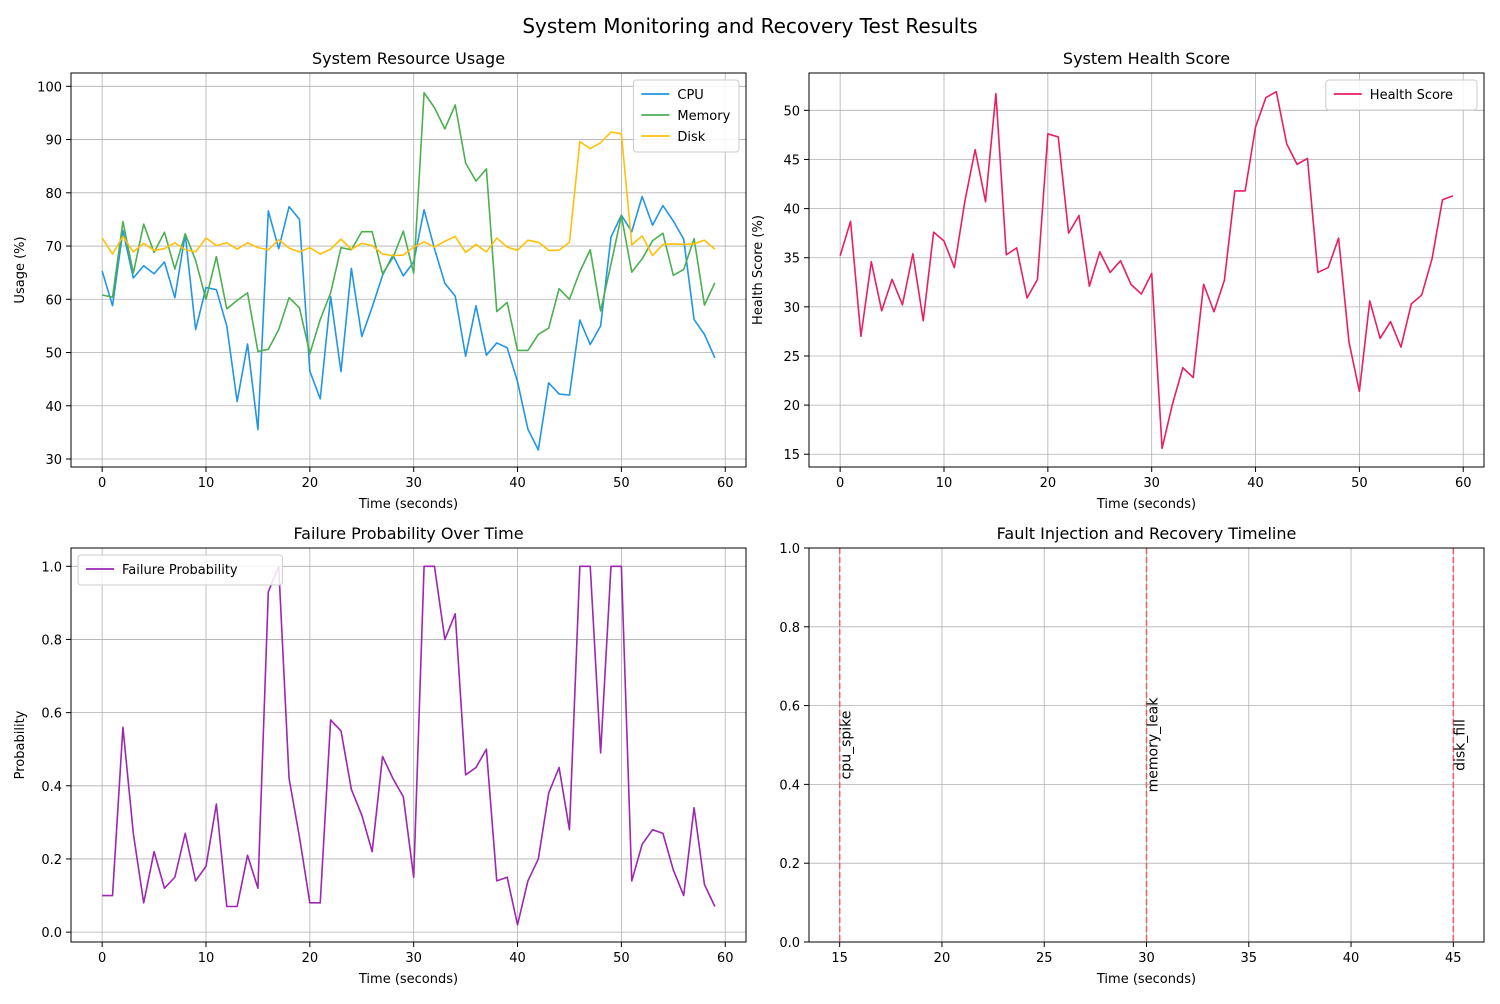 This screenshot has height=1004, width=1500. Describe the element at coordinates (703, 116) in the screenshot. I see `legend-entry: Memory` at that location.